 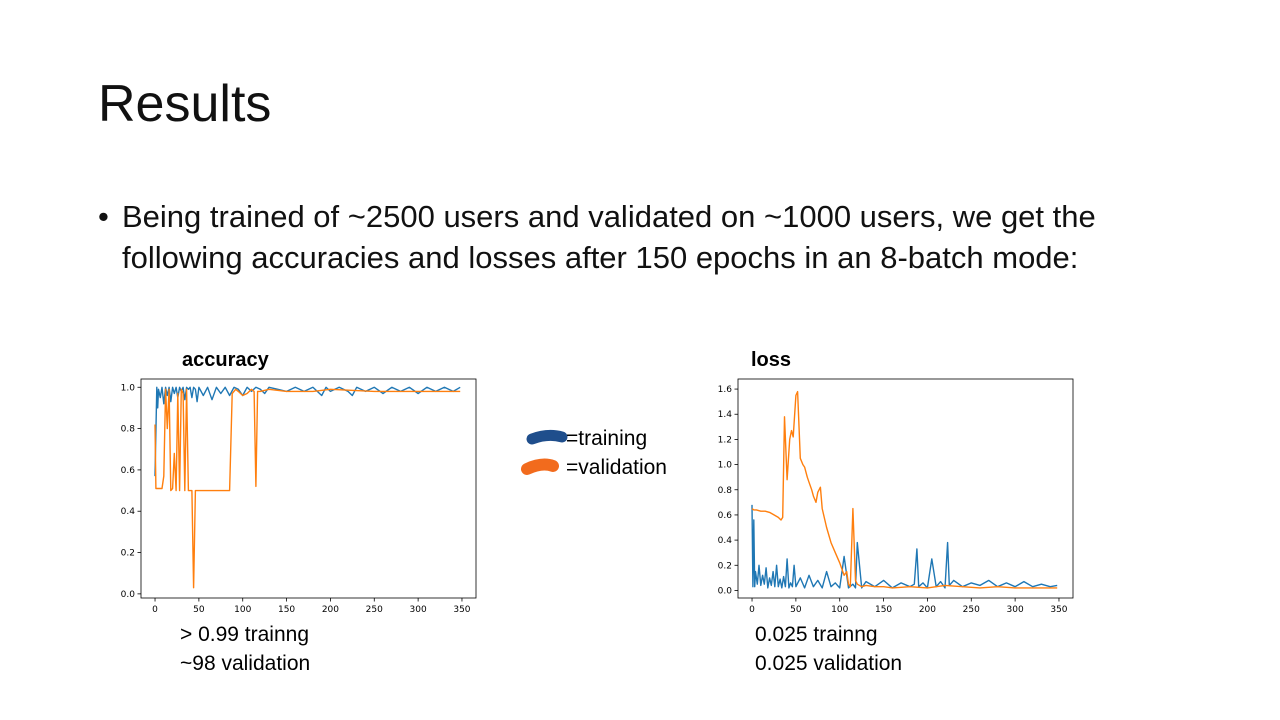 What do you see at coordinates (616, 467) in the screenshot?
I see `legend-validation-label: =validation` at bounding box center [616, 467].